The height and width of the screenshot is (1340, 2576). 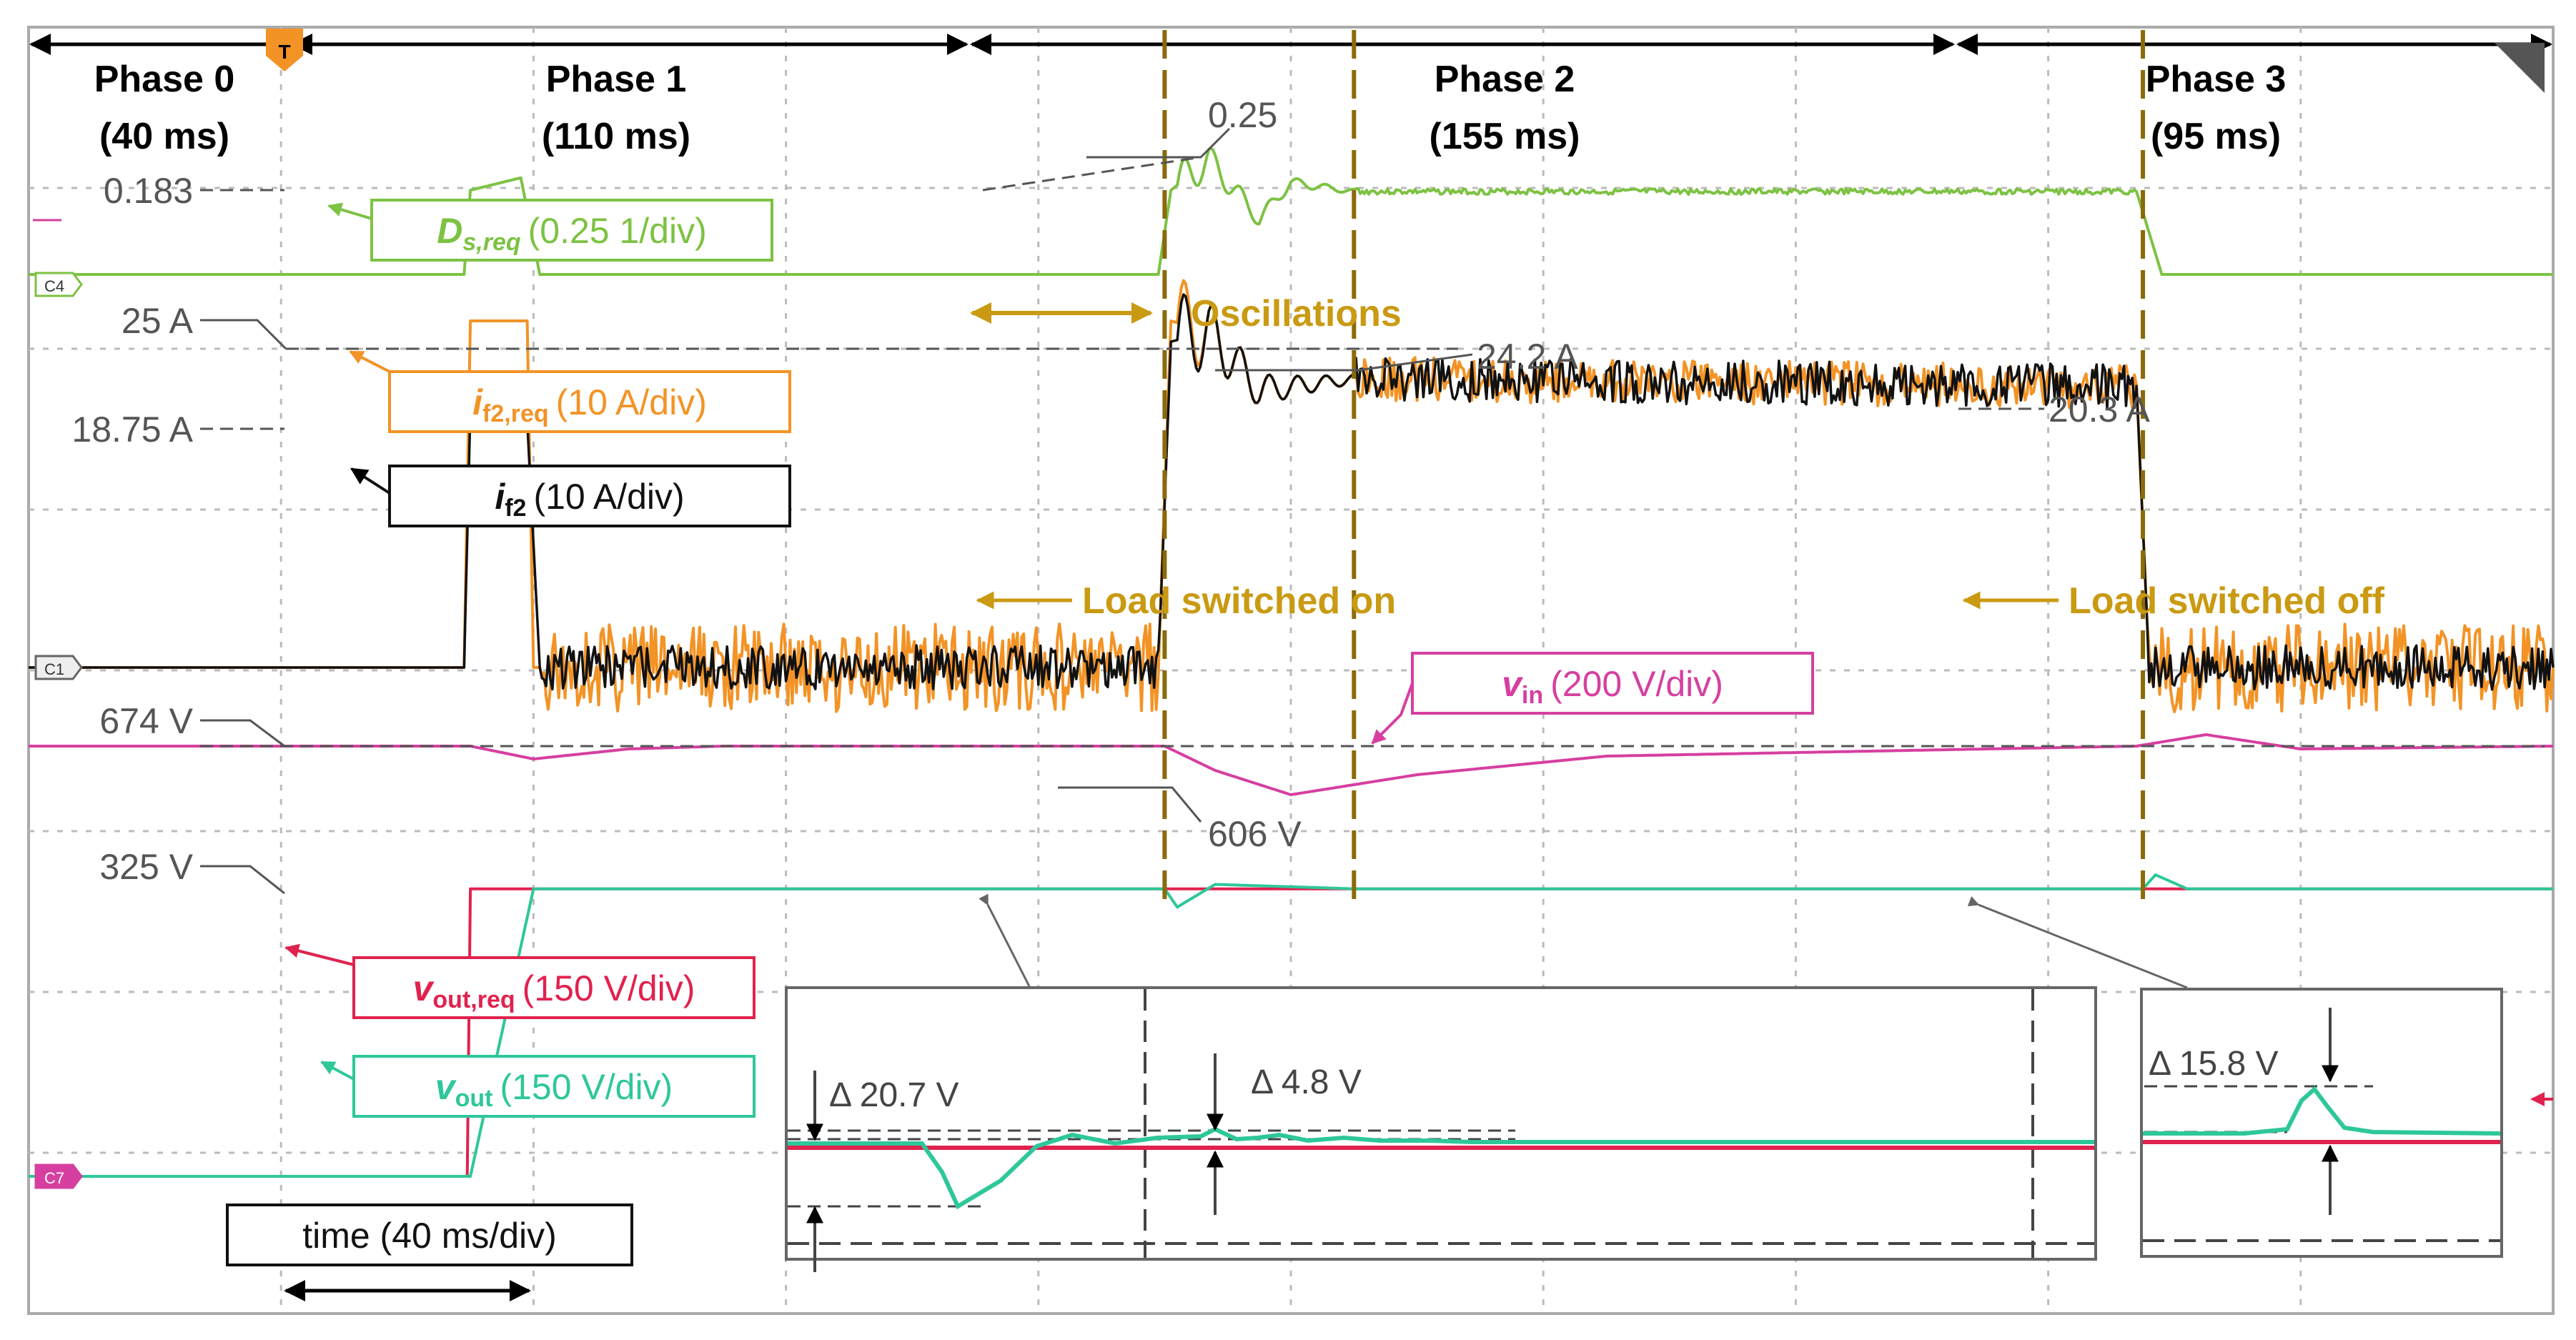 What do you see at coordinates (2214, 1064) in the screenshot?
I see `inset-2-delta: Δ 15.8 V` at bounding box center [2214, 1064].